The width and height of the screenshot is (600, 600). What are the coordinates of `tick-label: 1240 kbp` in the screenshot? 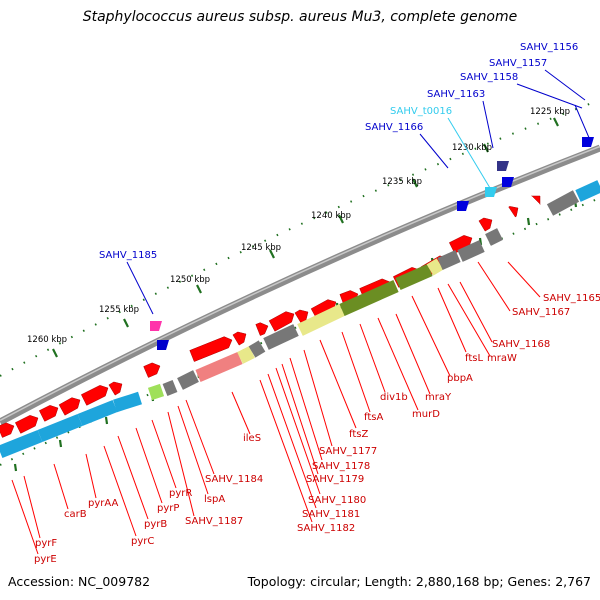 It's located at (331, 216).